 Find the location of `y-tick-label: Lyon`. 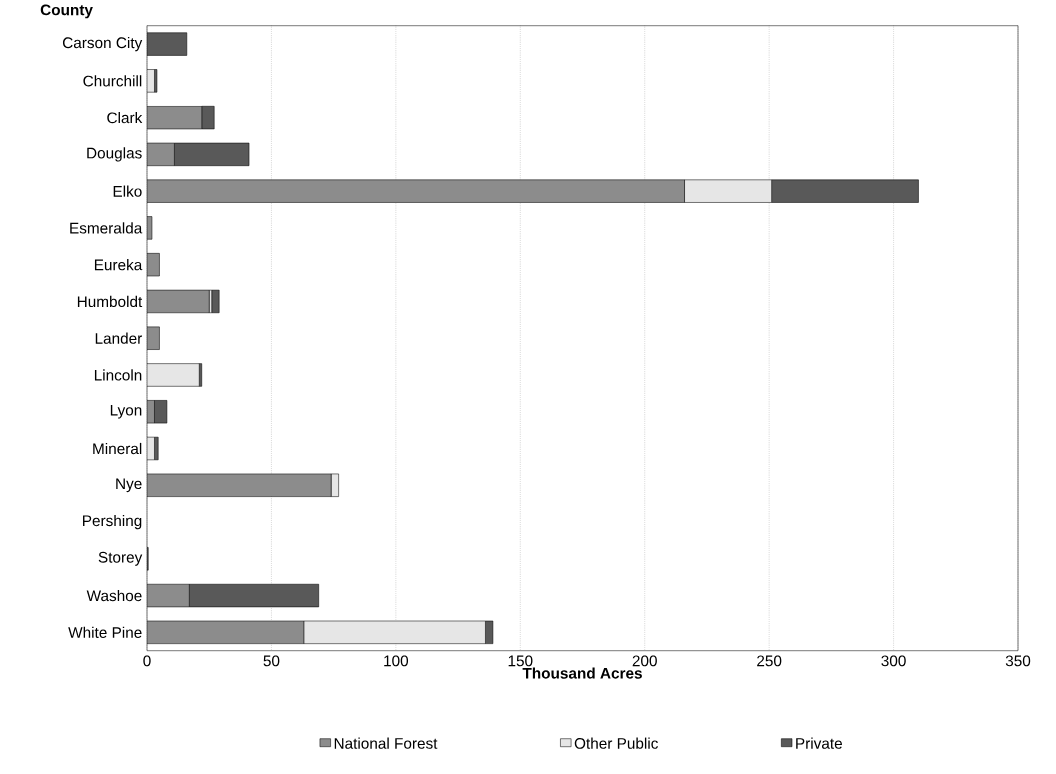

y-tick-label: Lyon is located at coordinates (126, 412).